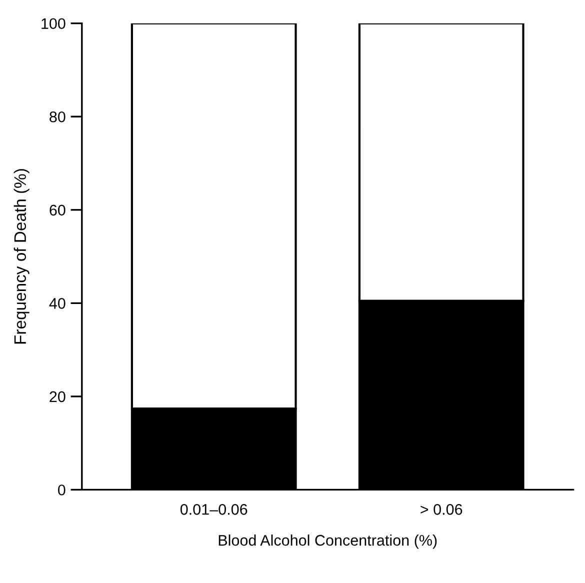 The image size is (585, 583). What do you see at coordinates (54, 24) in the screenshot?
I see `y-tick-label: 100` at bounding box center [54, 24].